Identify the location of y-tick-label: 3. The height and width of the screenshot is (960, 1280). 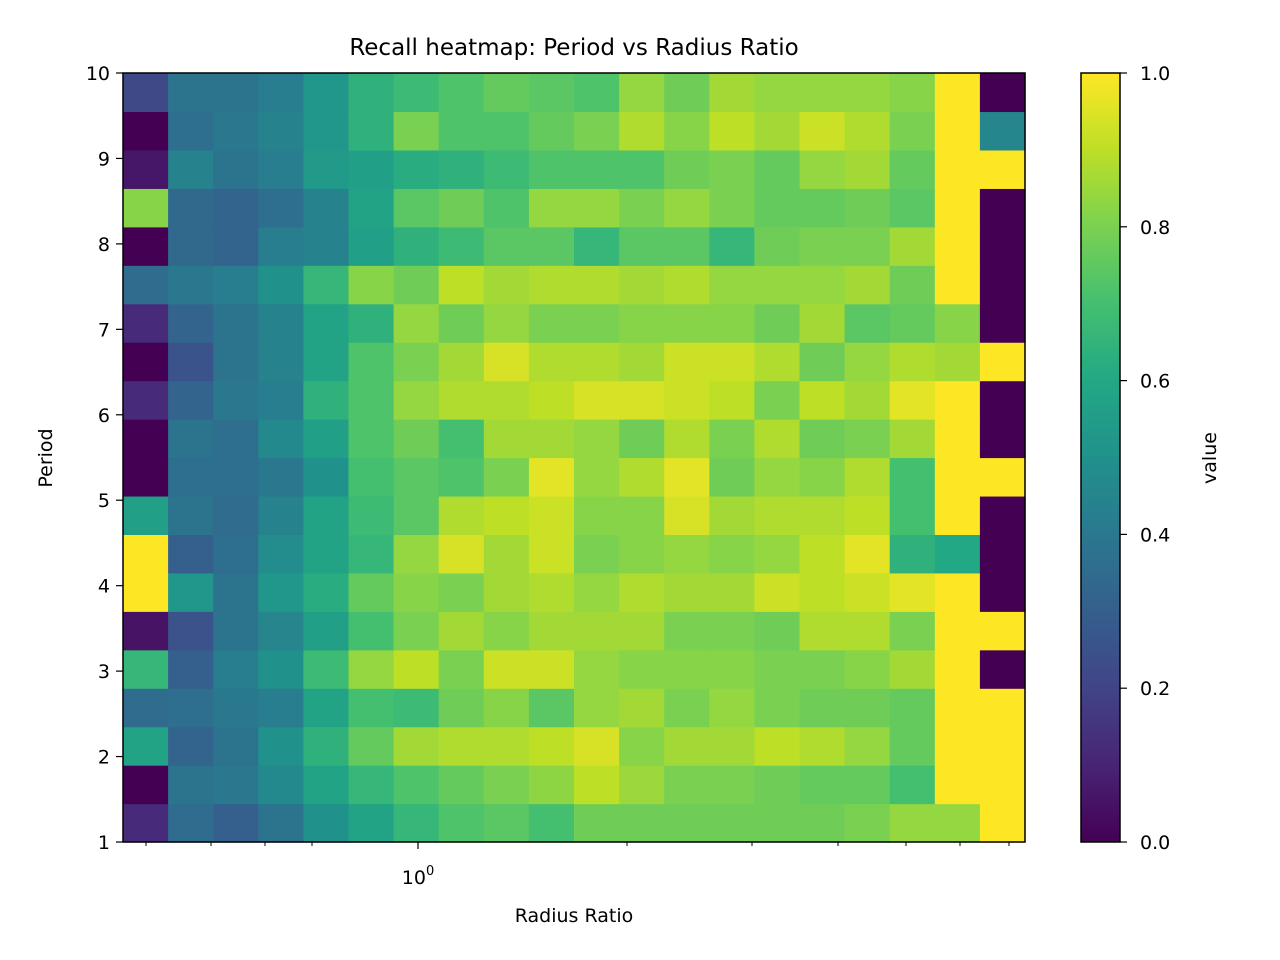
(104, 672).